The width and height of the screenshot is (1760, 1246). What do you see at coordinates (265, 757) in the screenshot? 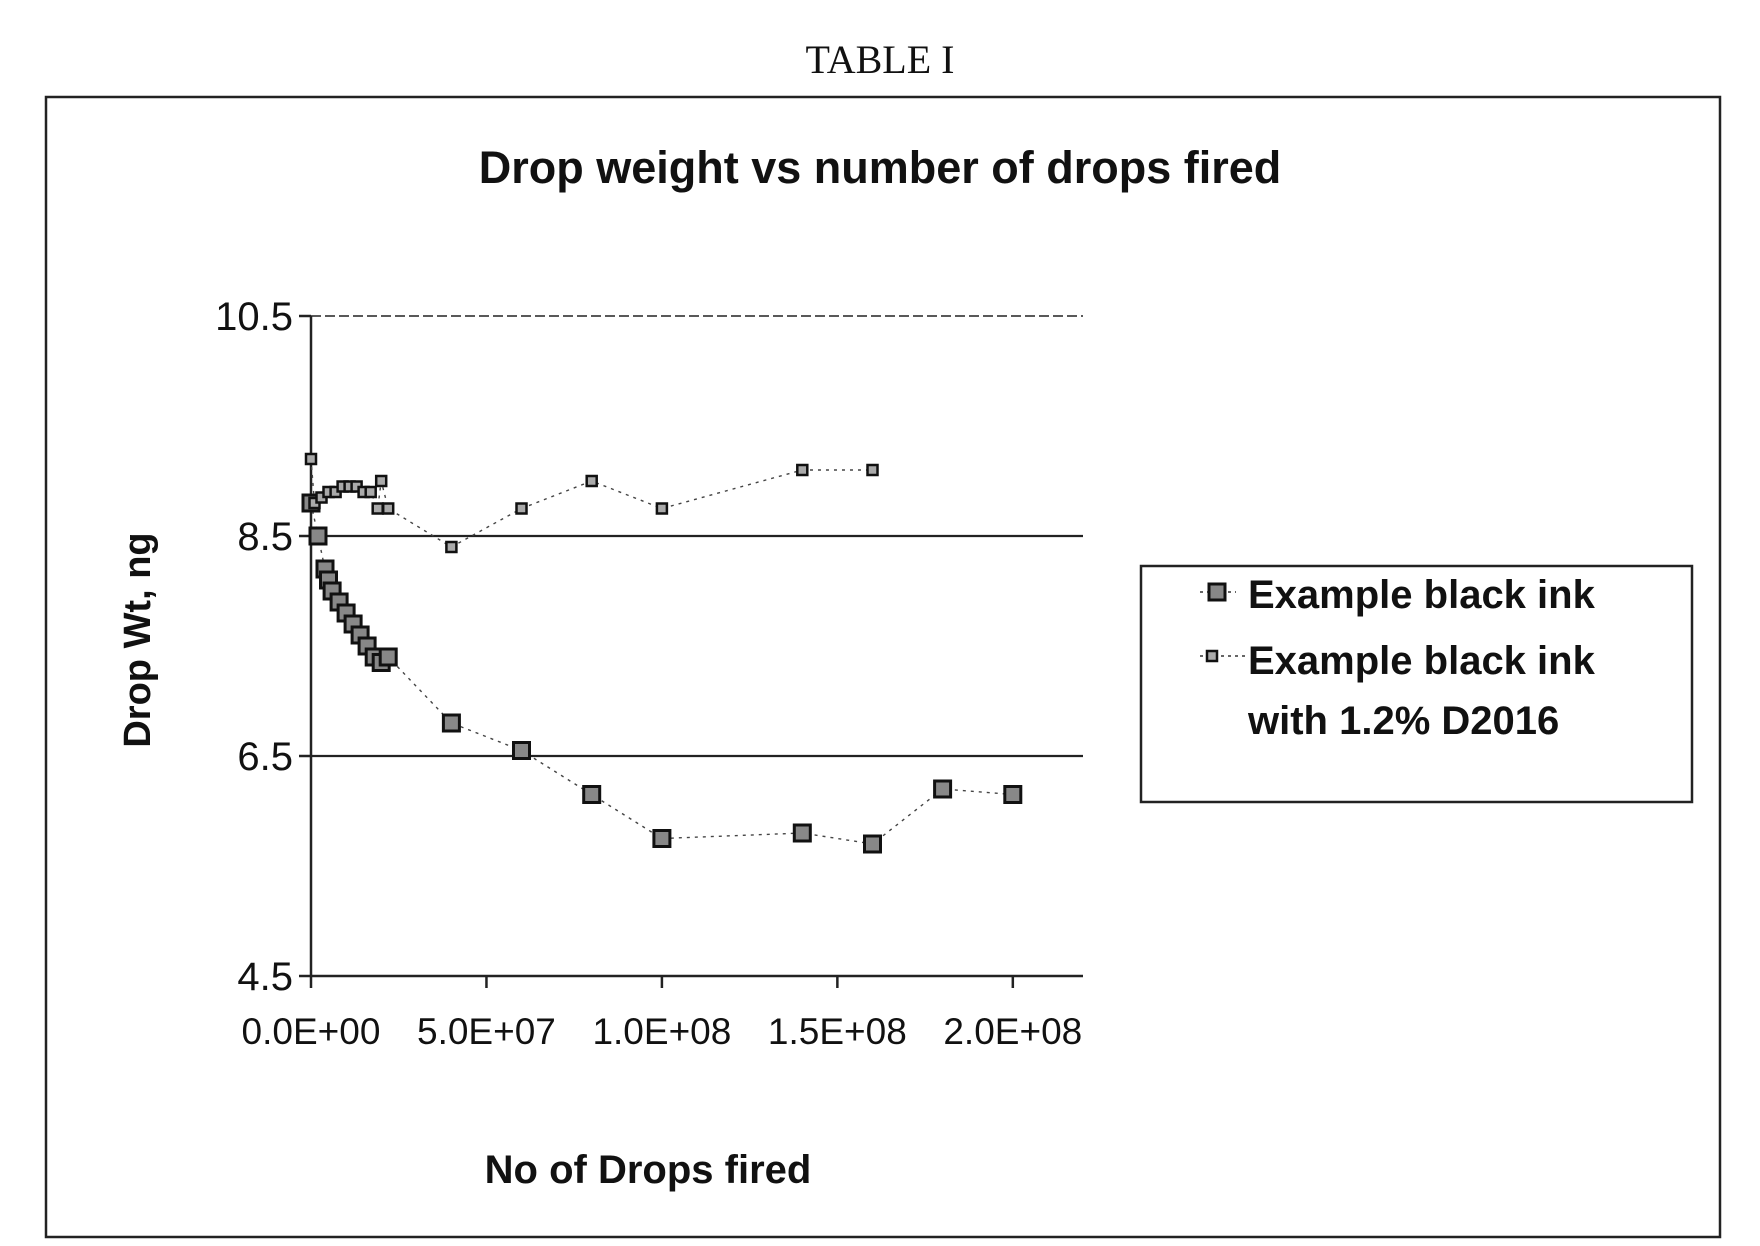
I see `y-tick-label: 6.5` at bounding box center [265, 757].